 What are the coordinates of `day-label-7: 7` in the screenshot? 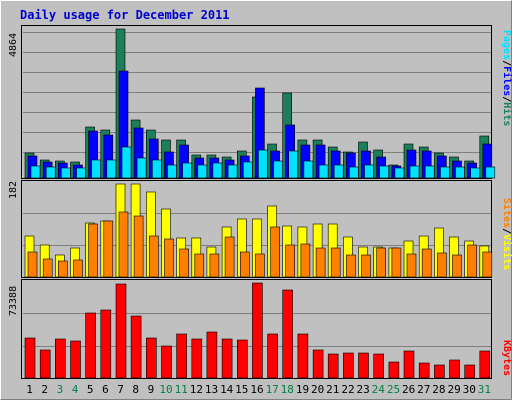 It's located at (120, 389).